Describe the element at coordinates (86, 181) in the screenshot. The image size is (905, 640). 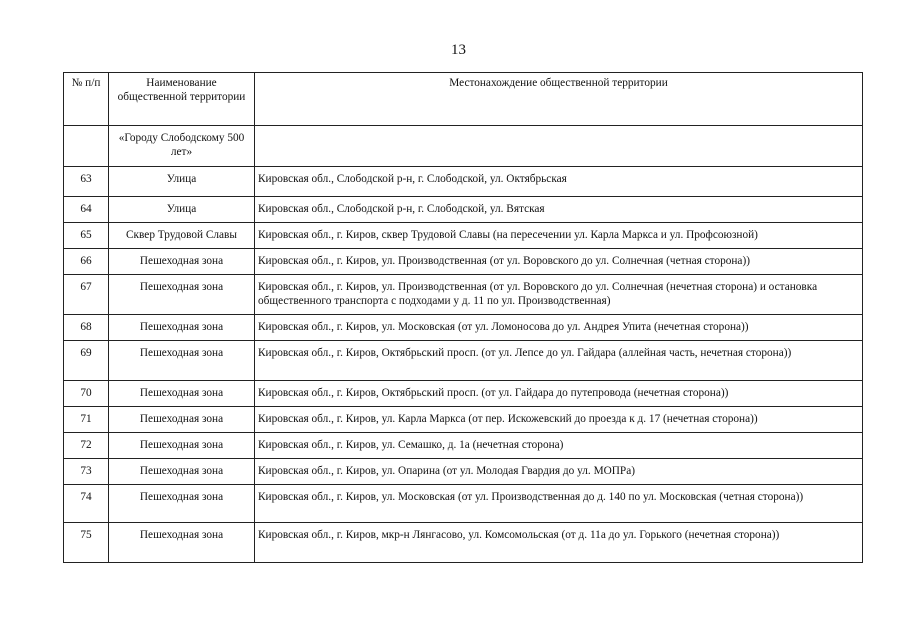
I see `row-number: 63` at that location.